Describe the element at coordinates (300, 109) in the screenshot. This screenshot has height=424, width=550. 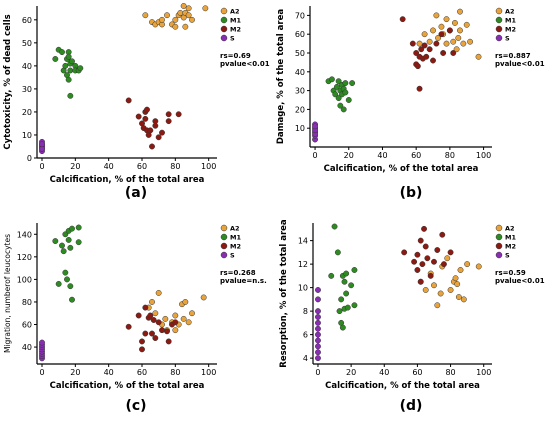
I see `y-tick-label: 20` at that location.